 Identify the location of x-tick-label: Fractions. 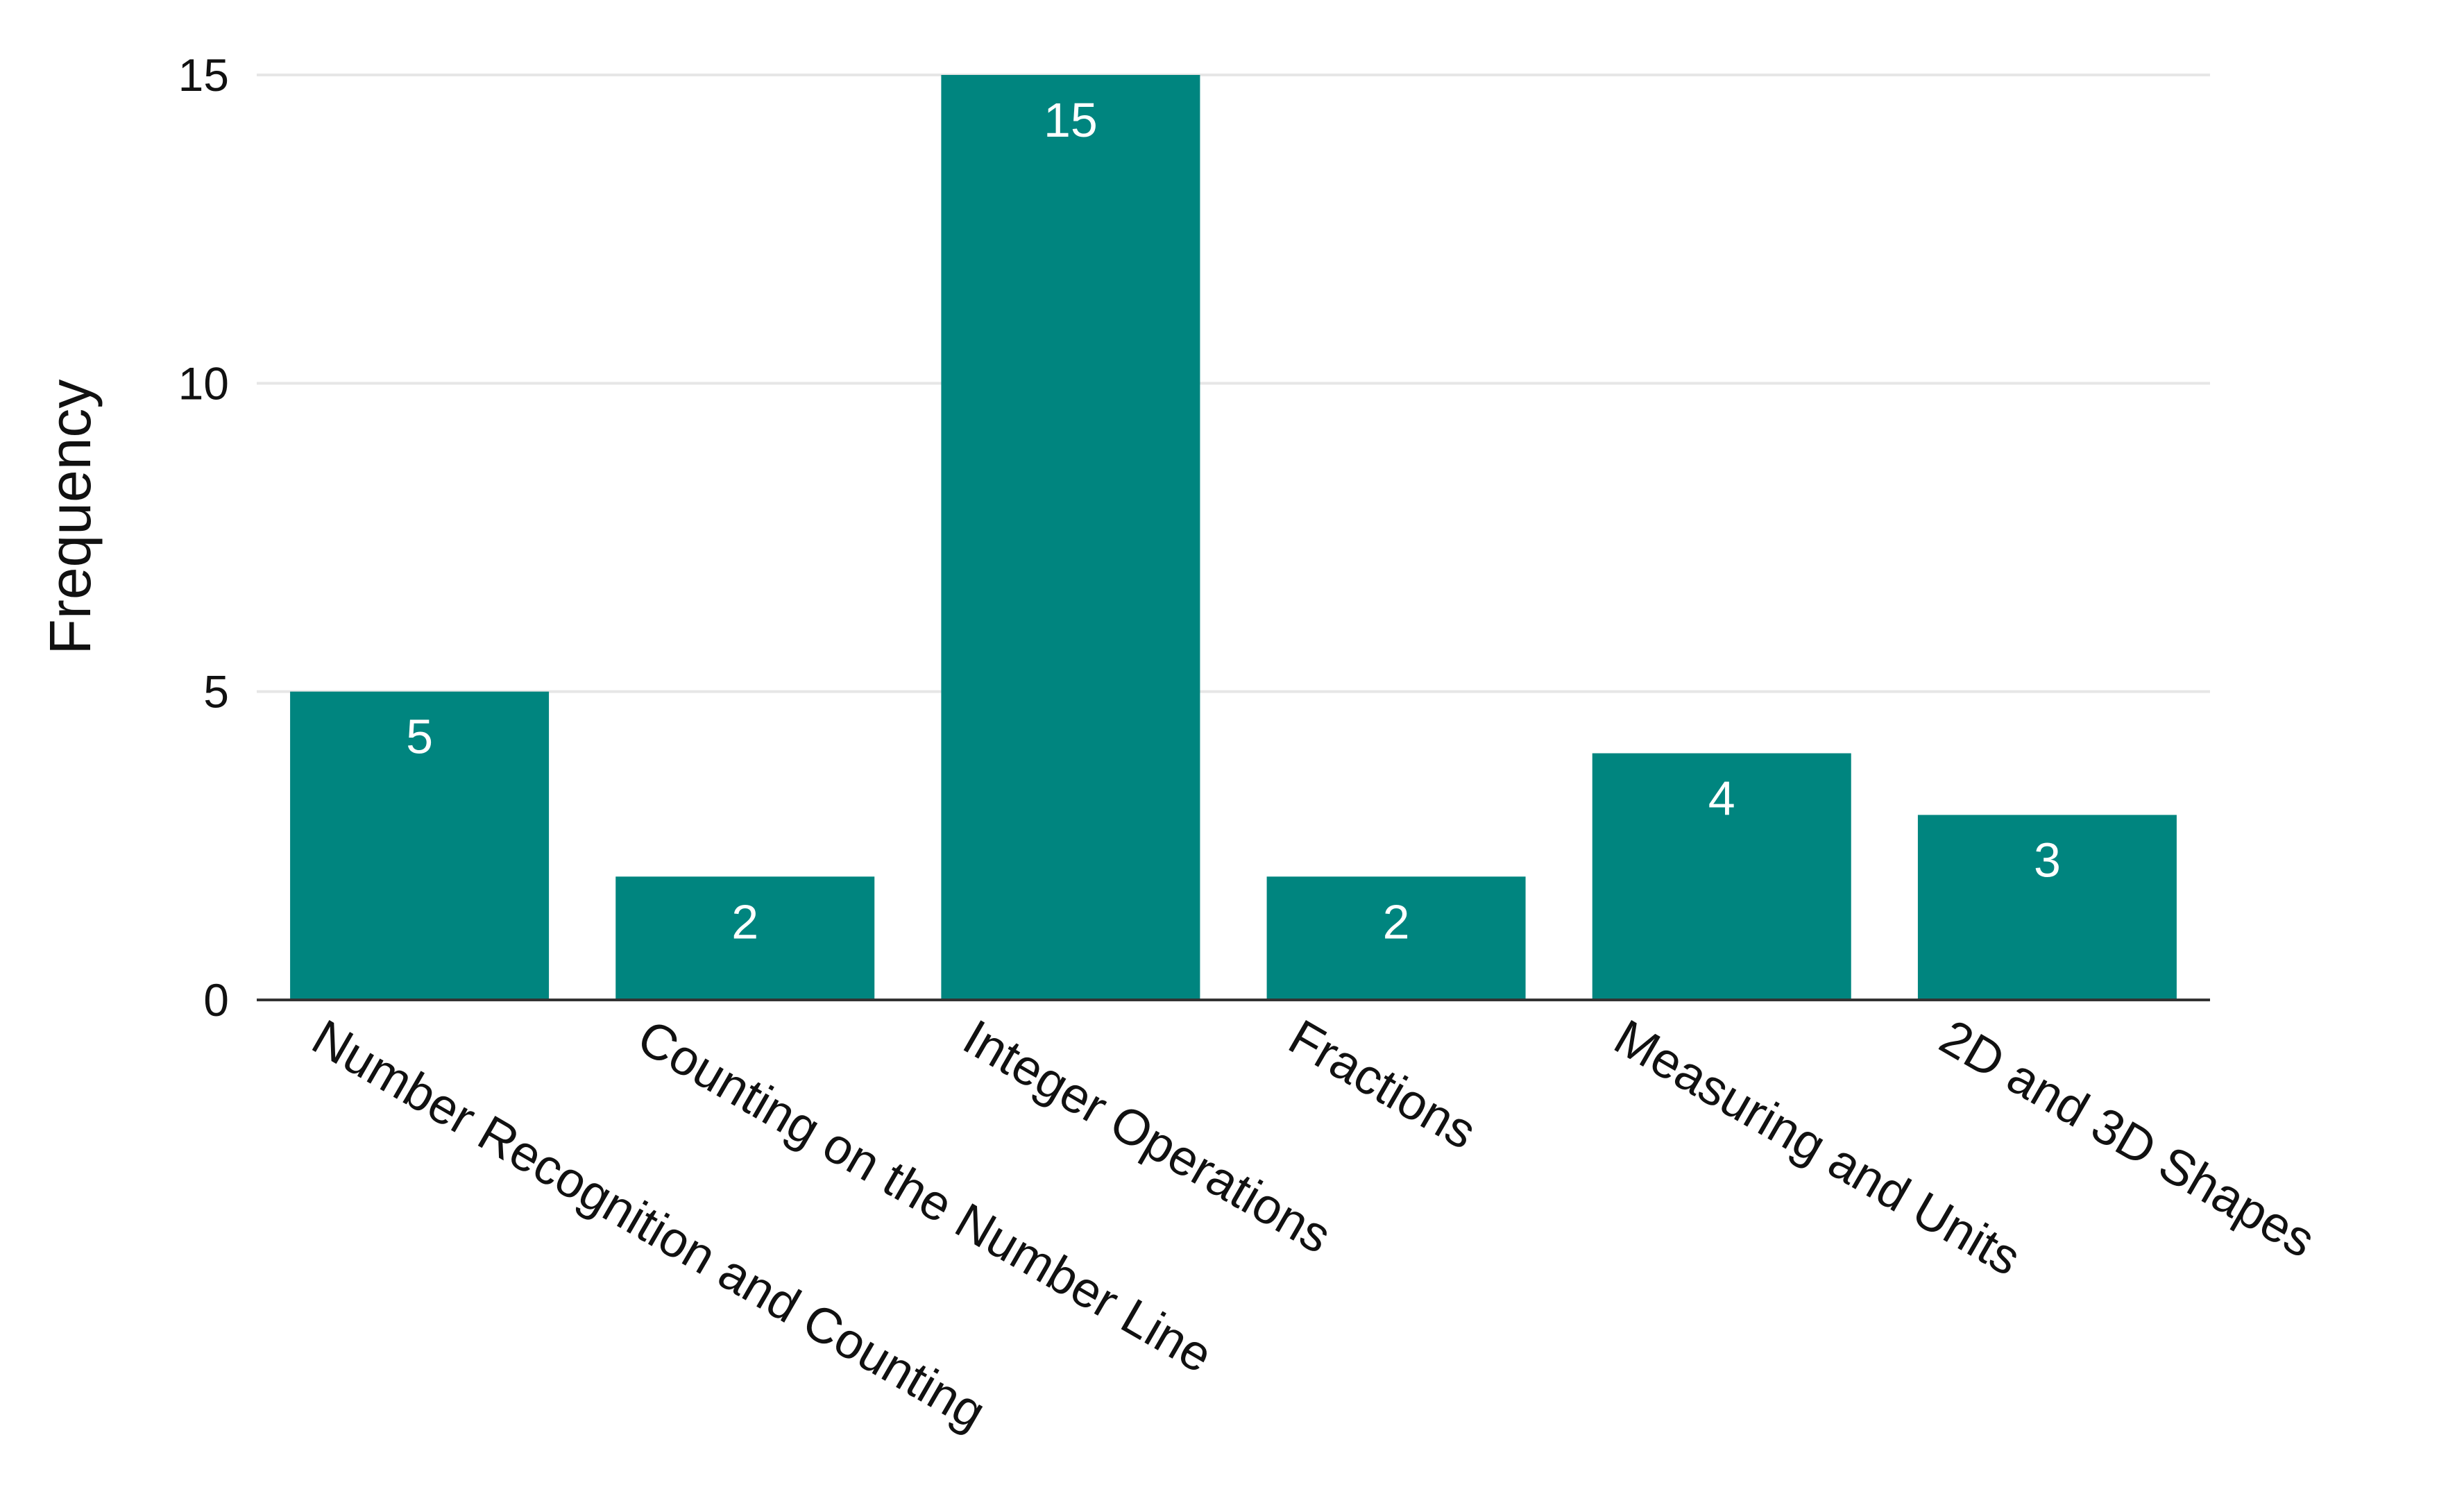
(1382, 1085).